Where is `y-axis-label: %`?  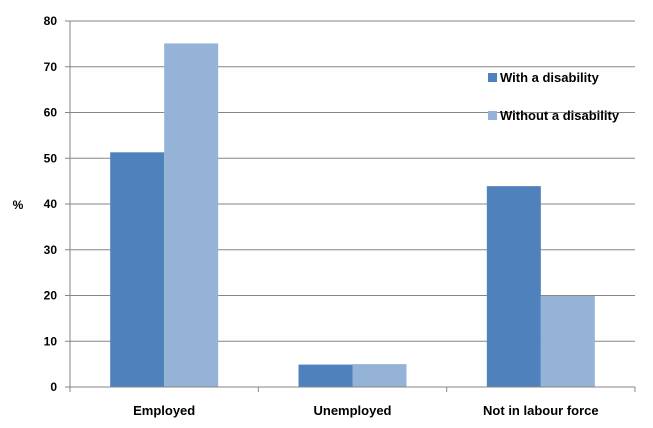
y-axis-label: % is located at coordinates (18, 205).